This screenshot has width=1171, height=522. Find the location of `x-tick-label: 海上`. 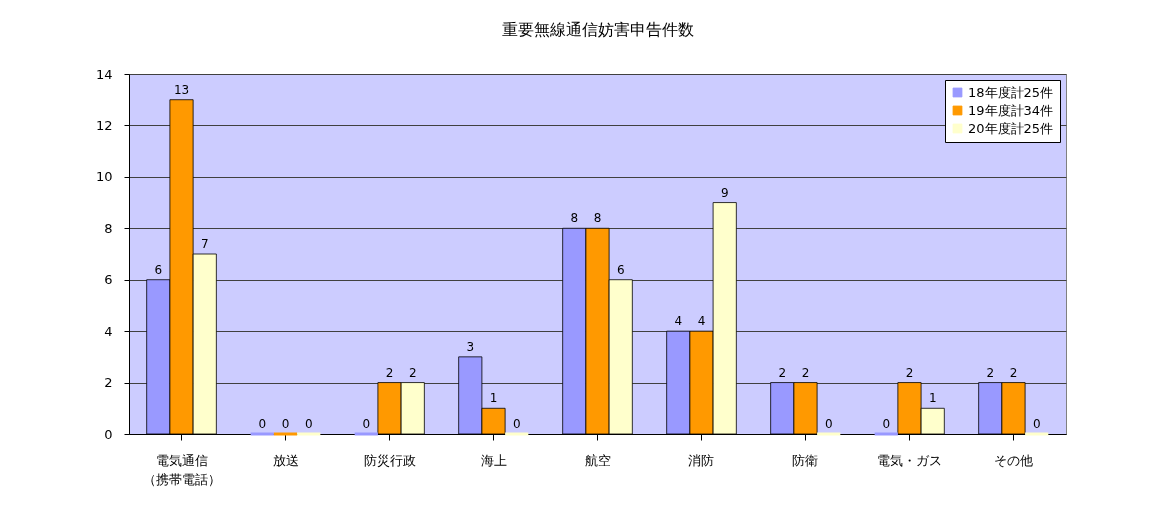

x-tick-label: 海上 is located at coordinates (493, 460).